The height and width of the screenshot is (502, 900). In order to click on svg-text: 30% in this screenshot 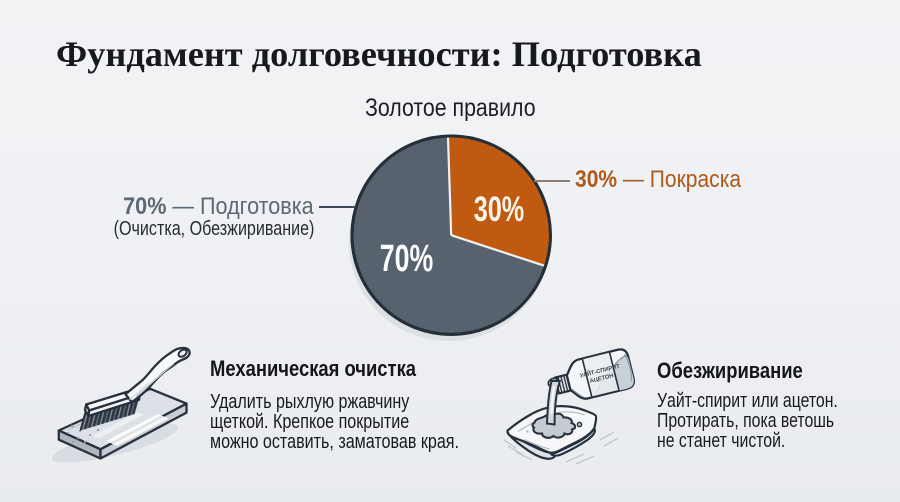, I will do `click(499, 209)`.